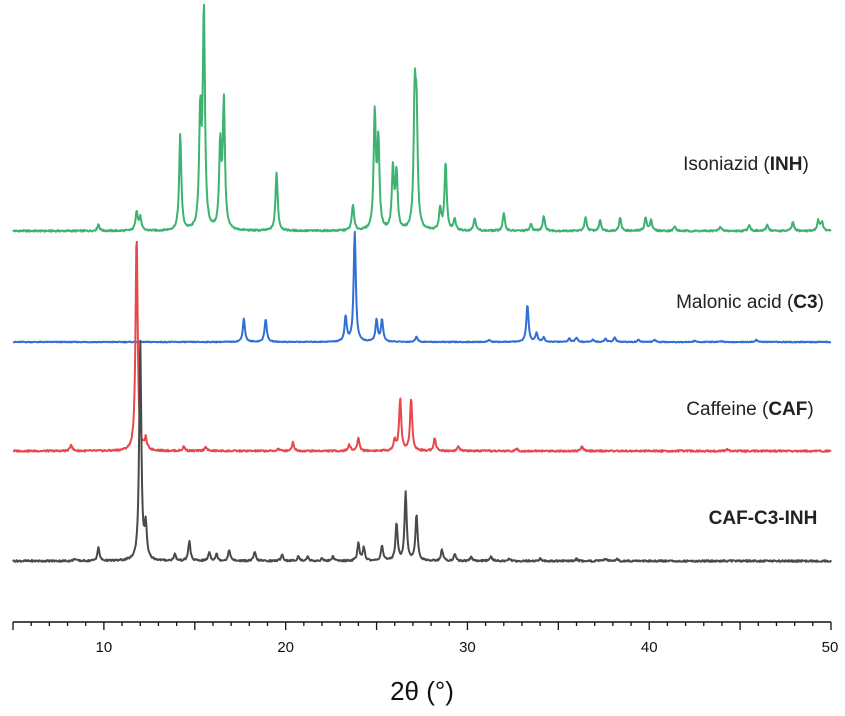 The width and height of the screenshot is (845, 716). What do you see at coordinates (810, 409) in the screenshot?
I see `series-label-2-part-2: )` at bounding box center [810, 409].